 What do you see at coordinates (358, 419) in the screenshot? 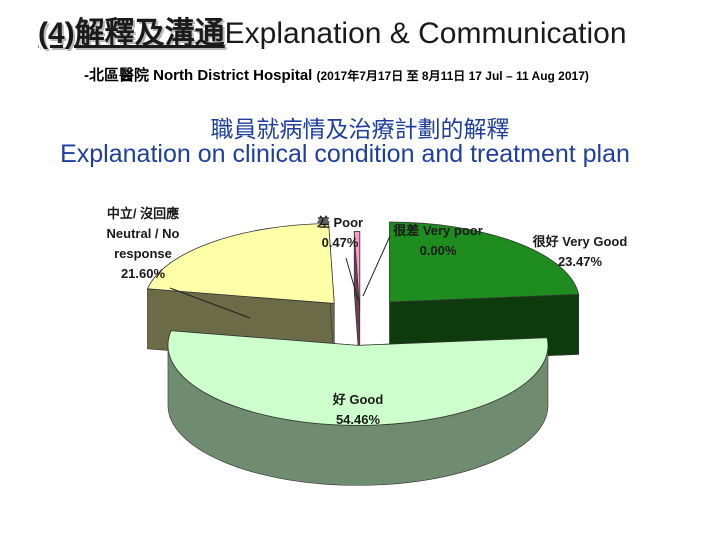
I see `slice-value-label-1: 54.46%` at bounding box center [358, 419].